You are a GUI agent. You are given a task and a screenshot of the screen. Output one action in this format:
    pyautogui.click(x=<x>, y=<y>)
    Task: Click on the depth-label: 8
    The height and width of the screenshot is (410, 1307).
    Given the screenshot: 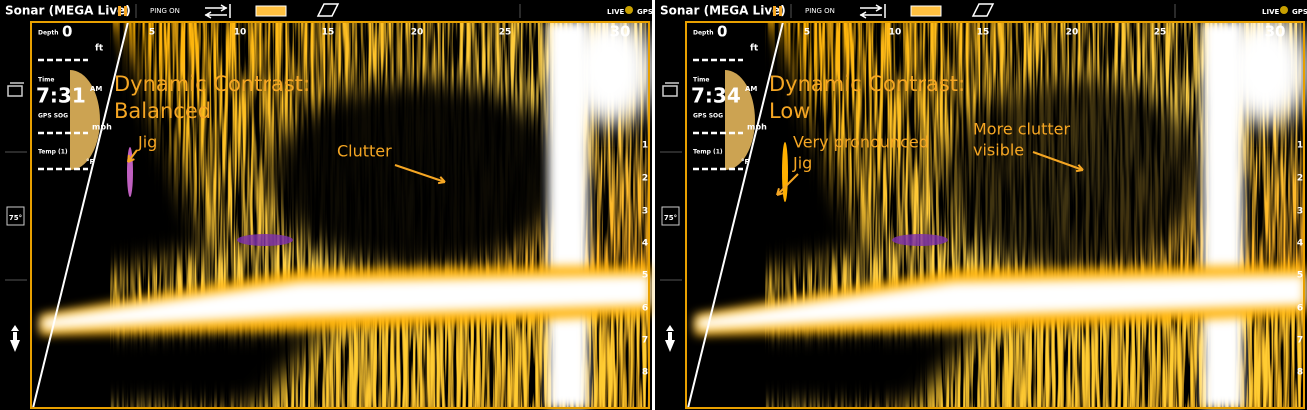 What is the action you would take?
    pyautogui.click(x=1300, y=373)
    